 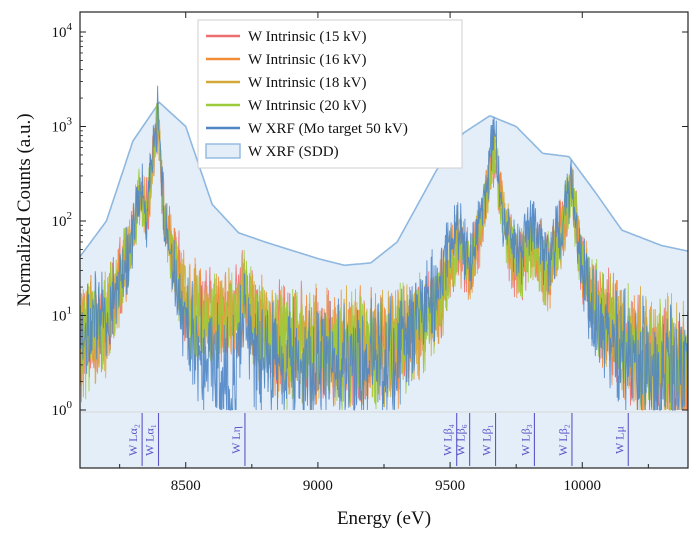 I want to click on y-tick-label: 10², so click(x=62, y=220).